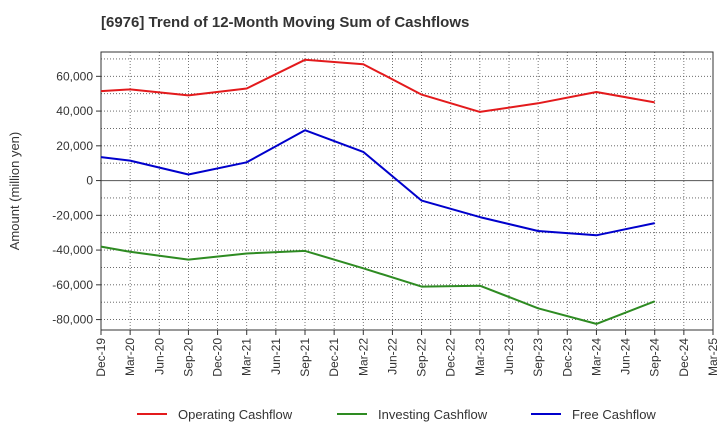  Describe the element at coordinates (72, 285) in the screenshot. I see `y-tick-label: -60,000` at that location.